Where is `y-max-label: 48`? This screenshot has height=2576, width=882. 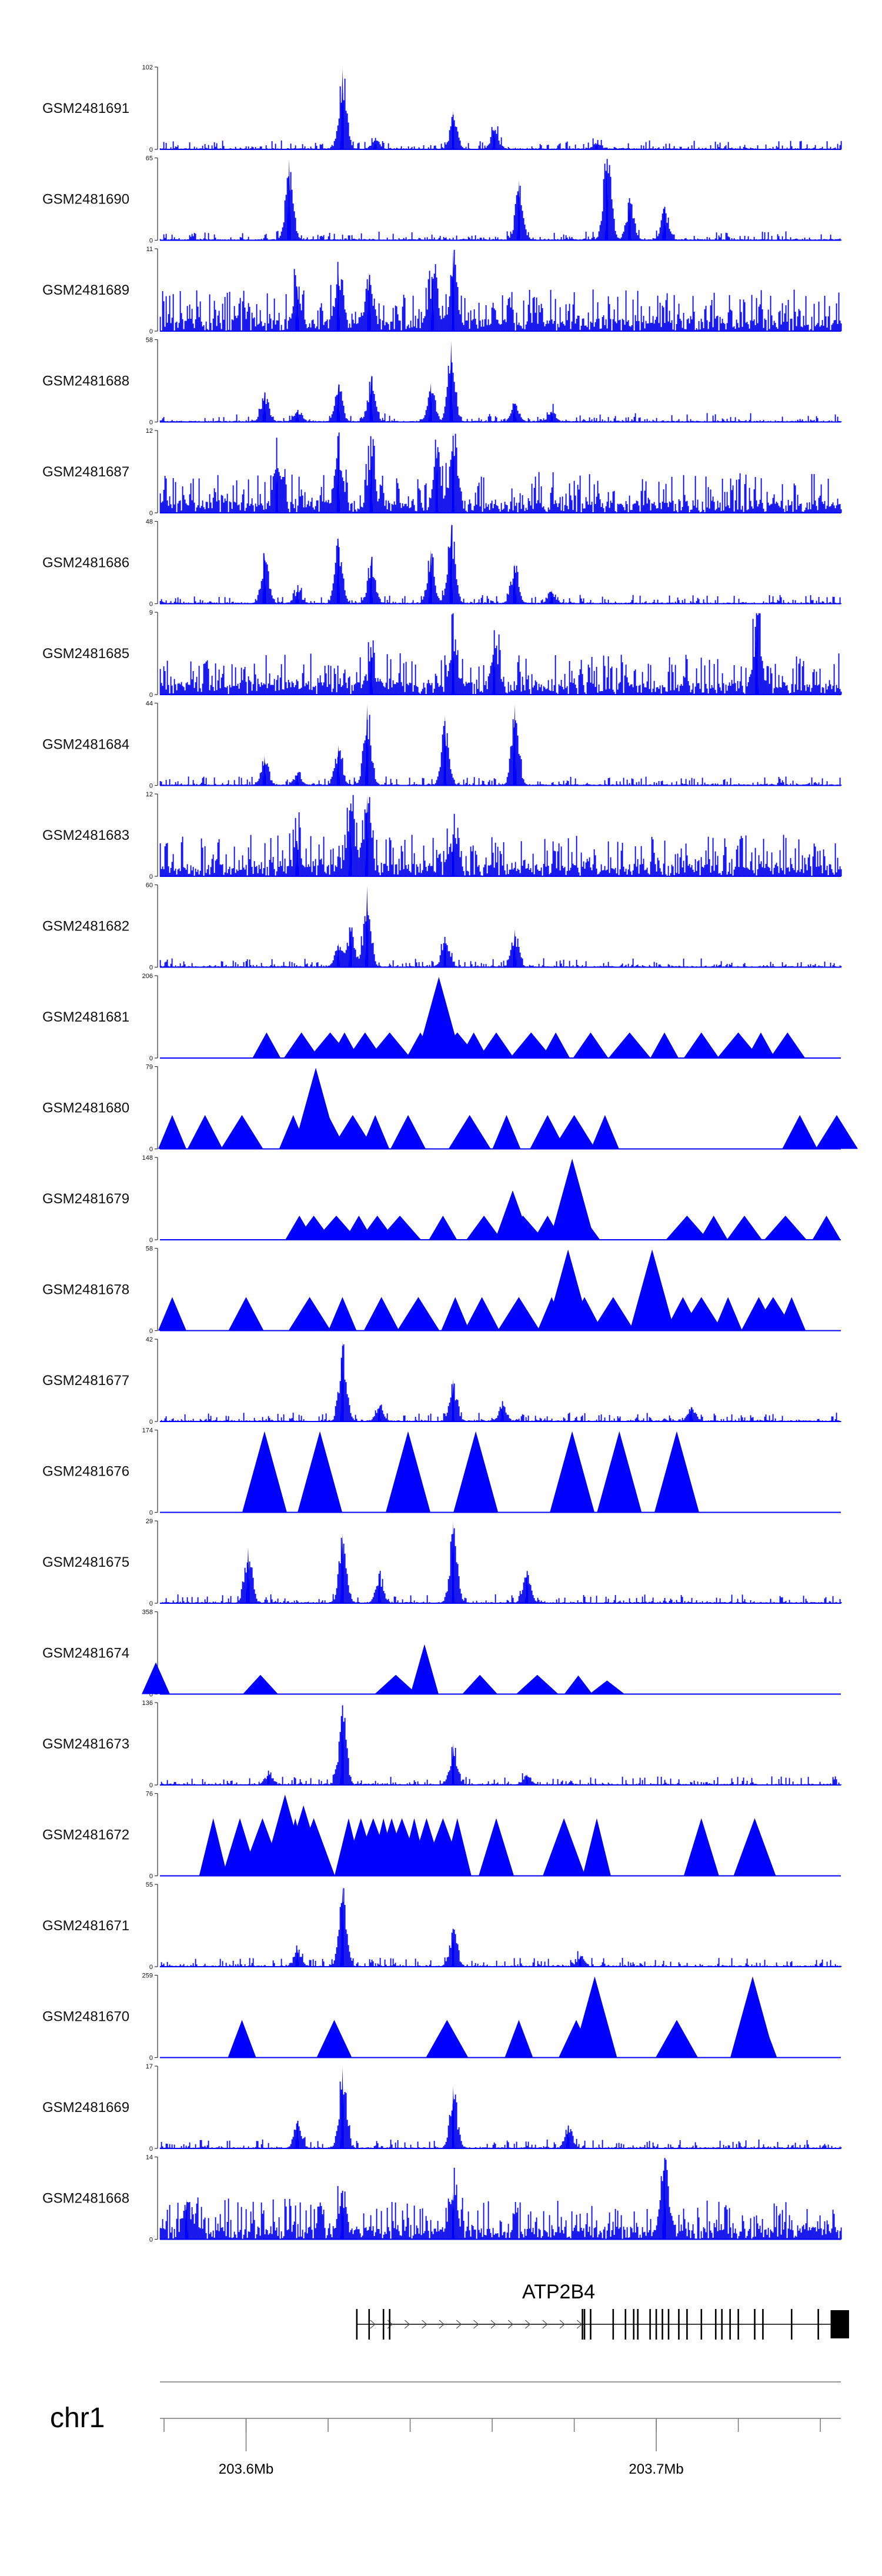 y-max-label: 48 is located at coordinates (149, 522).